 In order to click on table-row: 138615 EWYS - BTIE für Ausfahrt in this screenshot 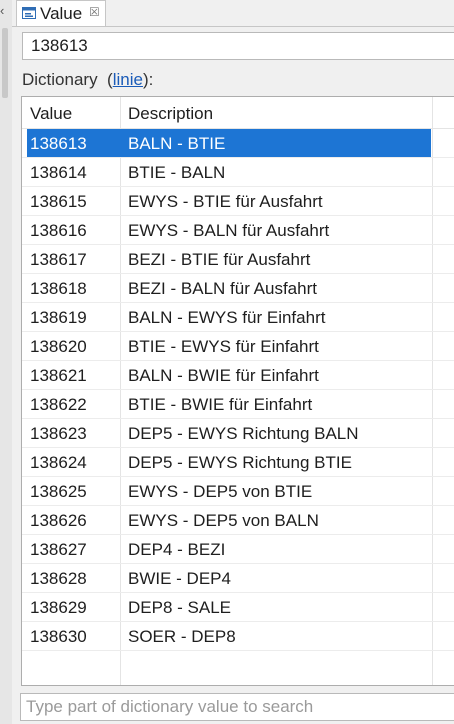, I will do `click(238, 201)`.